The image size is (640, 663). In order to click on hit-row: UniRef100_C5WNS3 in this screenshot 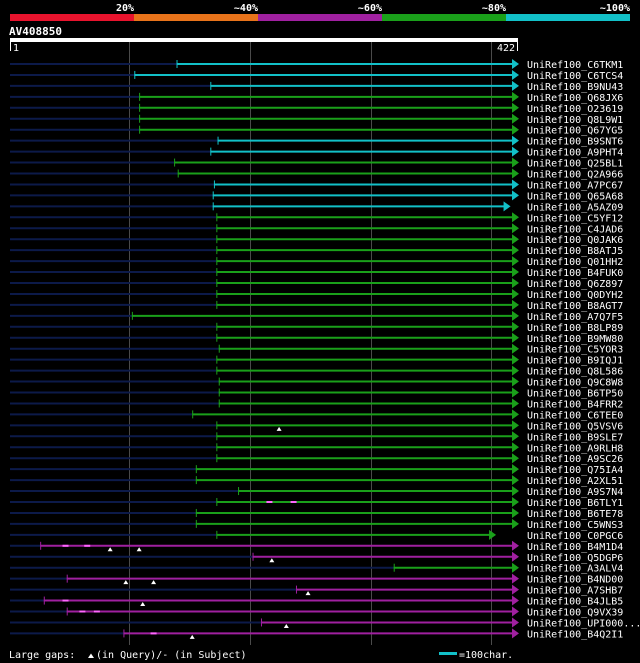, I will do `click(316, 524)`.